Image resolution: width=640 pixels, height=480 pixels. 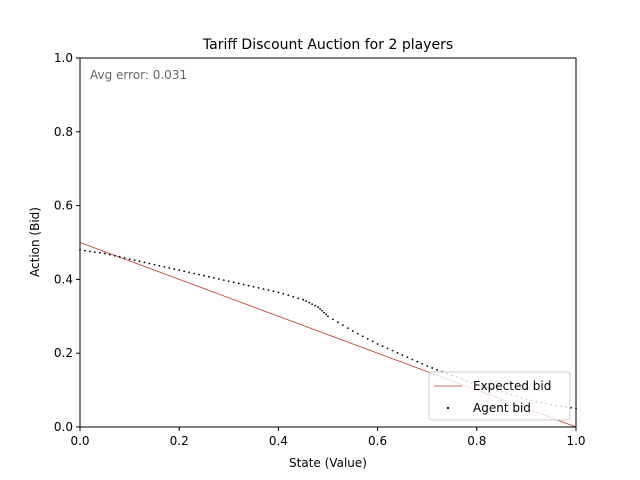 I want to click on legend-agent-bid-swatch, so click(x=448, y=408).